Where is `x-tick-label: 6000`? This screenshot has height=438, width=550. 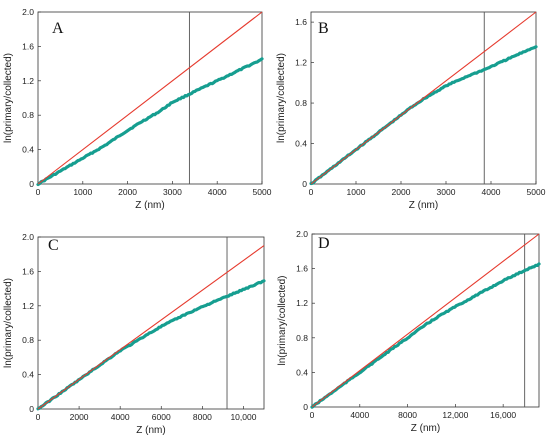 x-tick-label: 6000 is located at coordinates (161, 417).